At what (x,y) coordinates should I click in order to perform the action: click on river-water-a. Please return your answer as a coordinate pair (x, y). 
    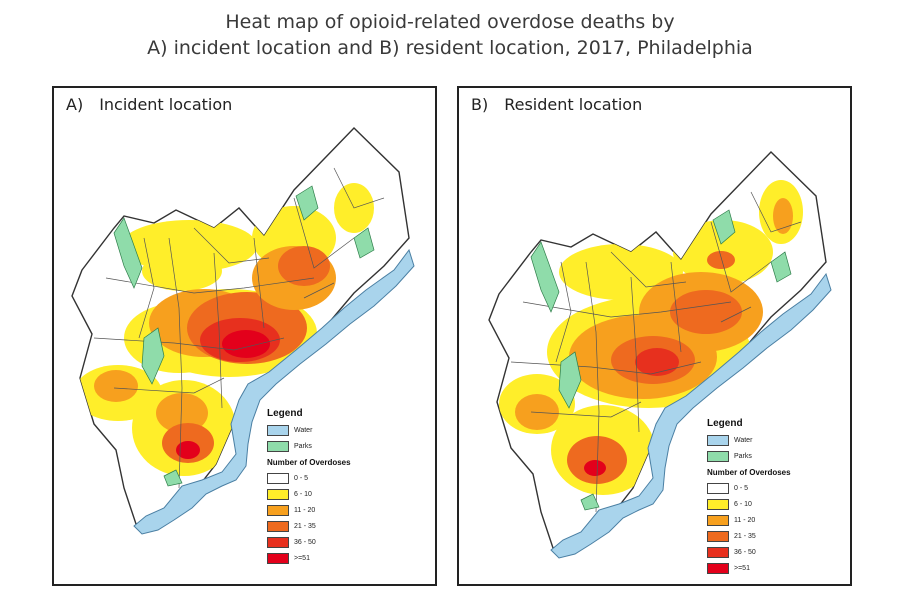
    Looking at the image, I should click on (274, 391).